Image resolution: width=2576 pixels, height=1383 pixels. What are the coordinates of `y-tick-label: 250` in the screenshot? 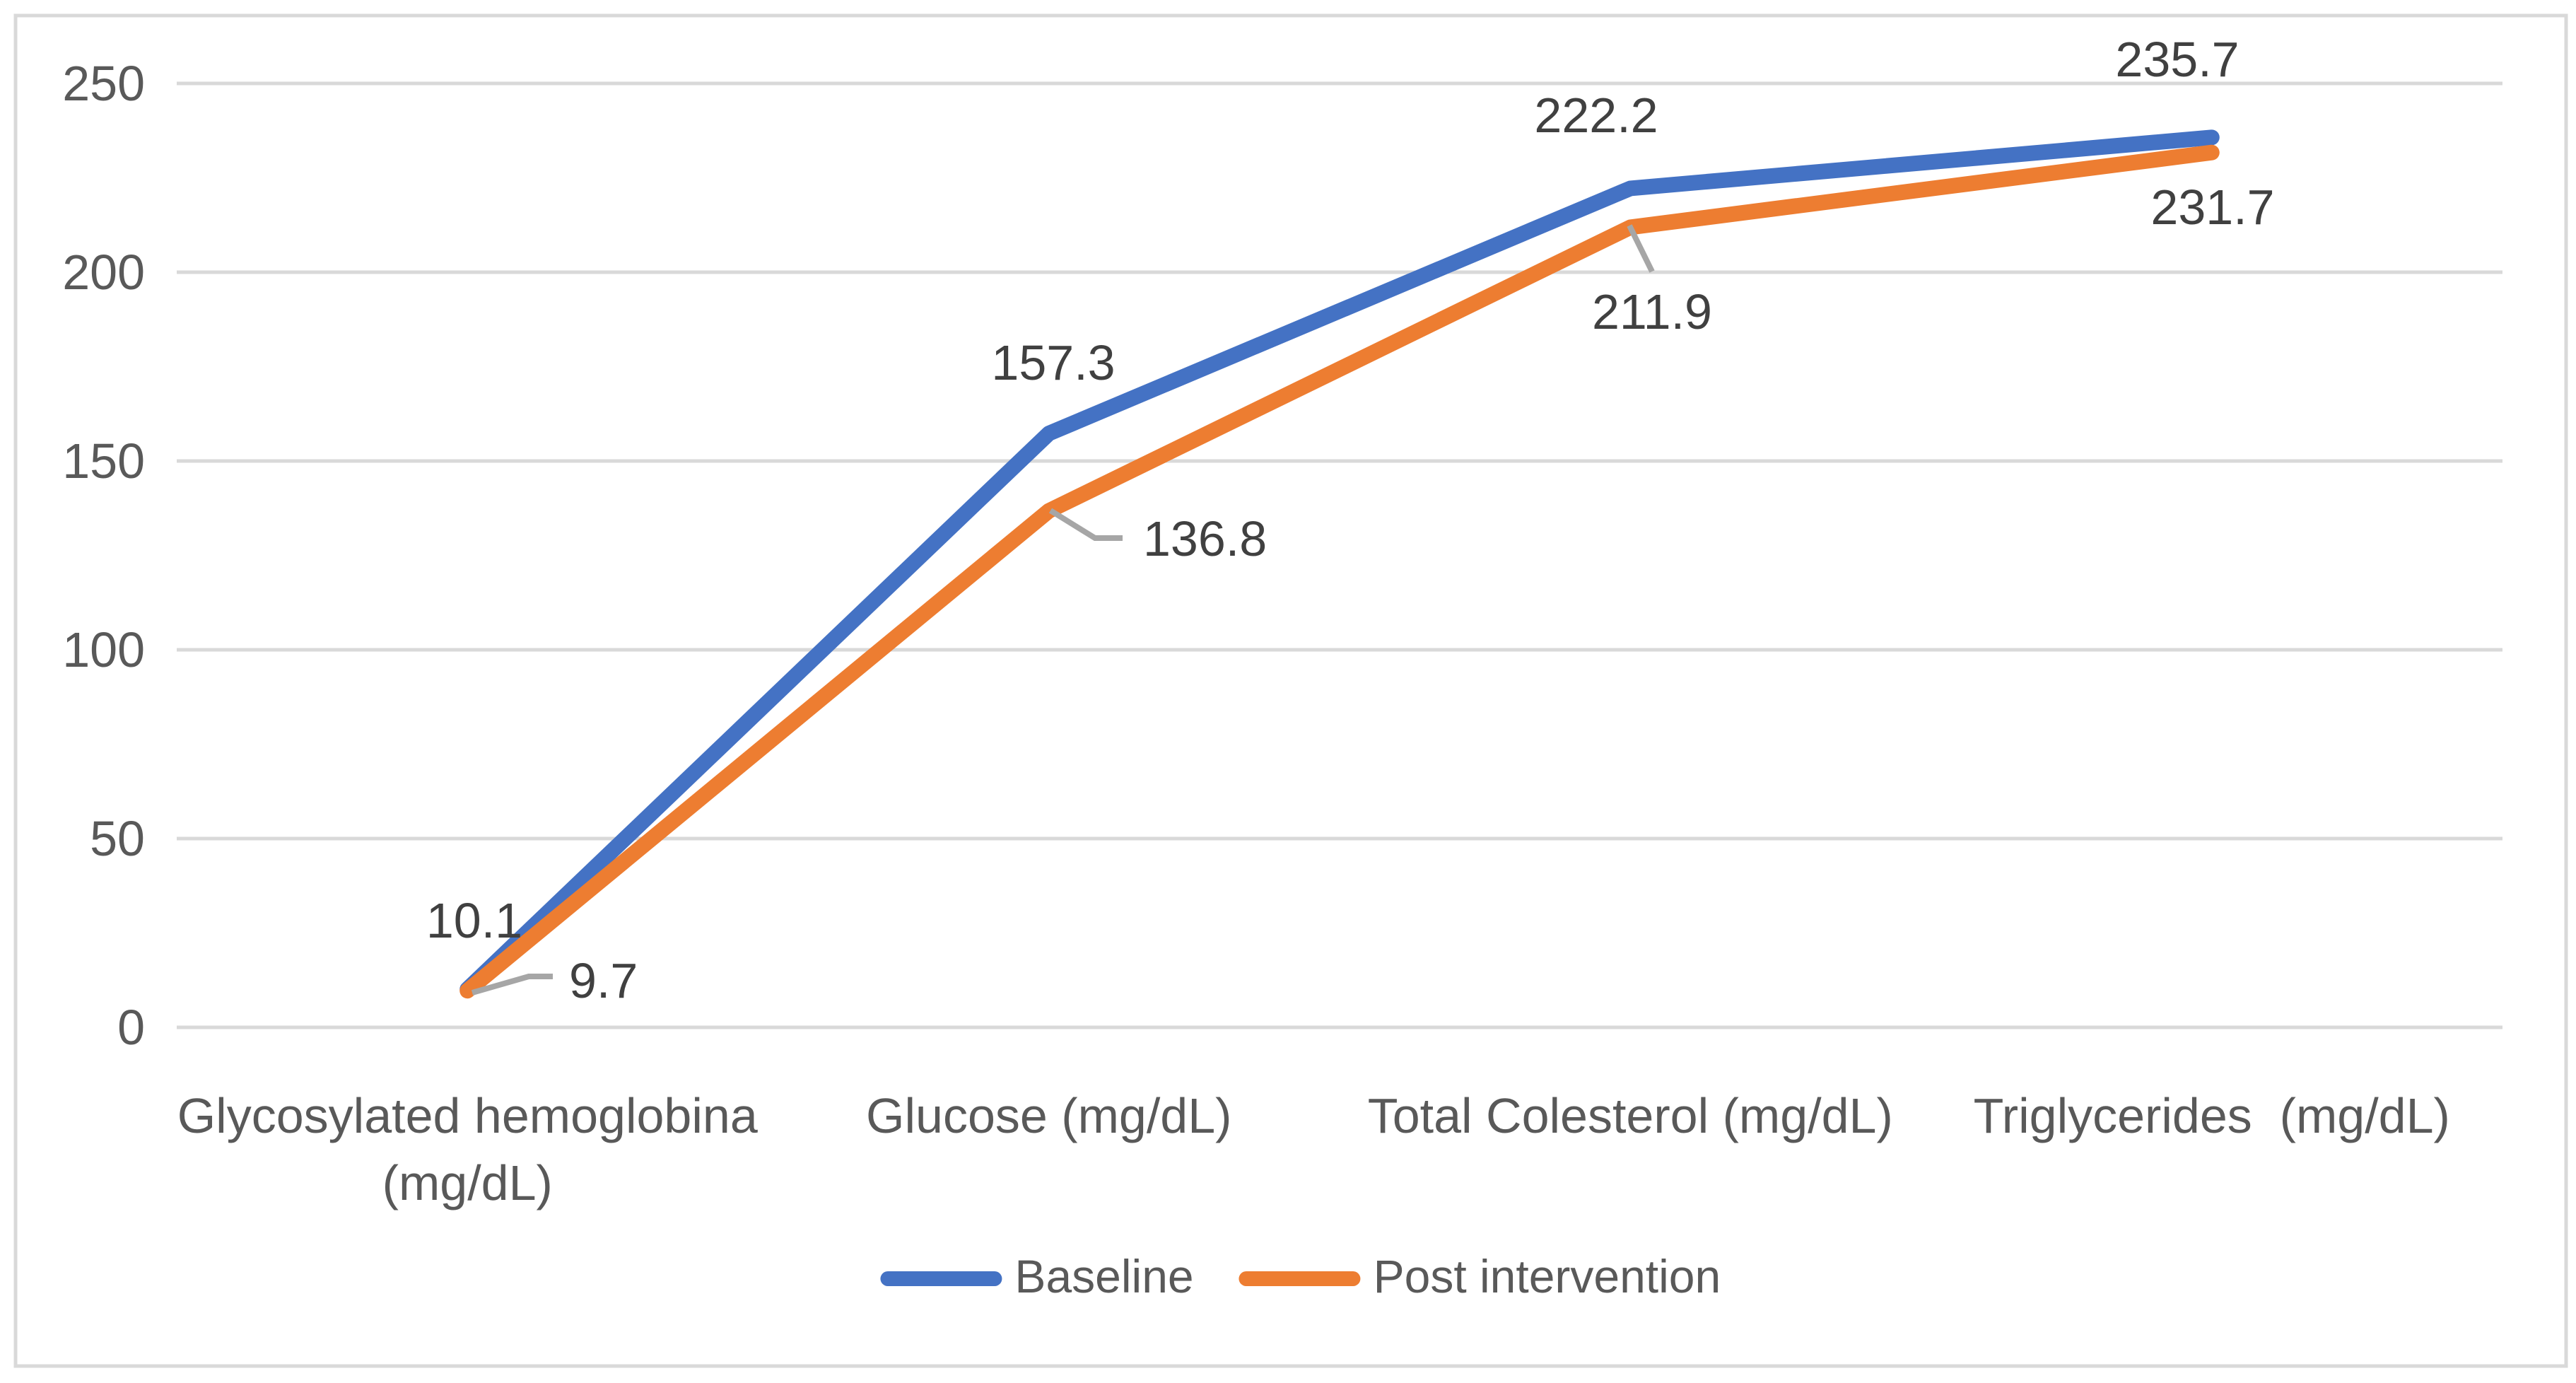 It's located at (103, 83).